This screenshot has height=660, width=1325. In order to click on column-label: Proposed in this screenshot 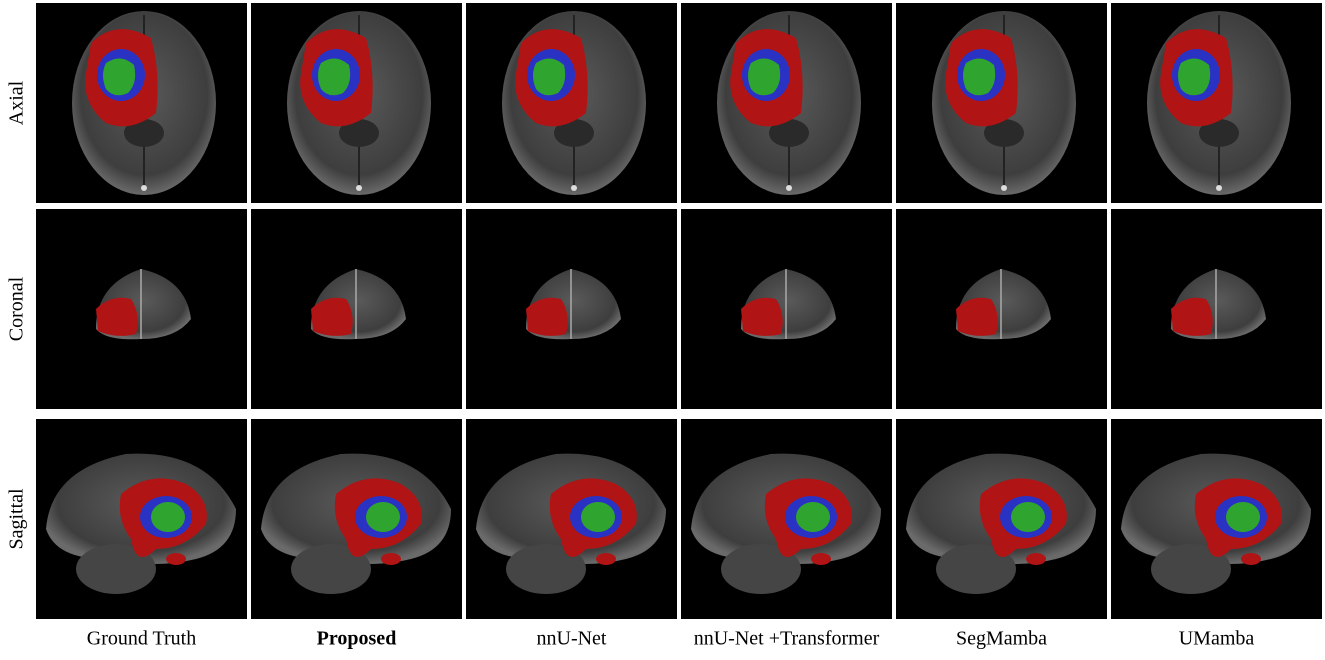, I will do `click(357, 639)`.